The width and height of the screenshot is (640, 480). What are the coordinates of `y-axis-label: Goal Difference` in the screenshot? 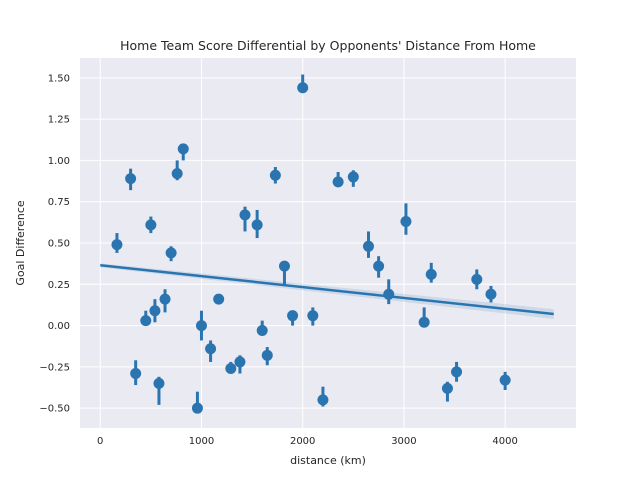 It's located at (20, 242).